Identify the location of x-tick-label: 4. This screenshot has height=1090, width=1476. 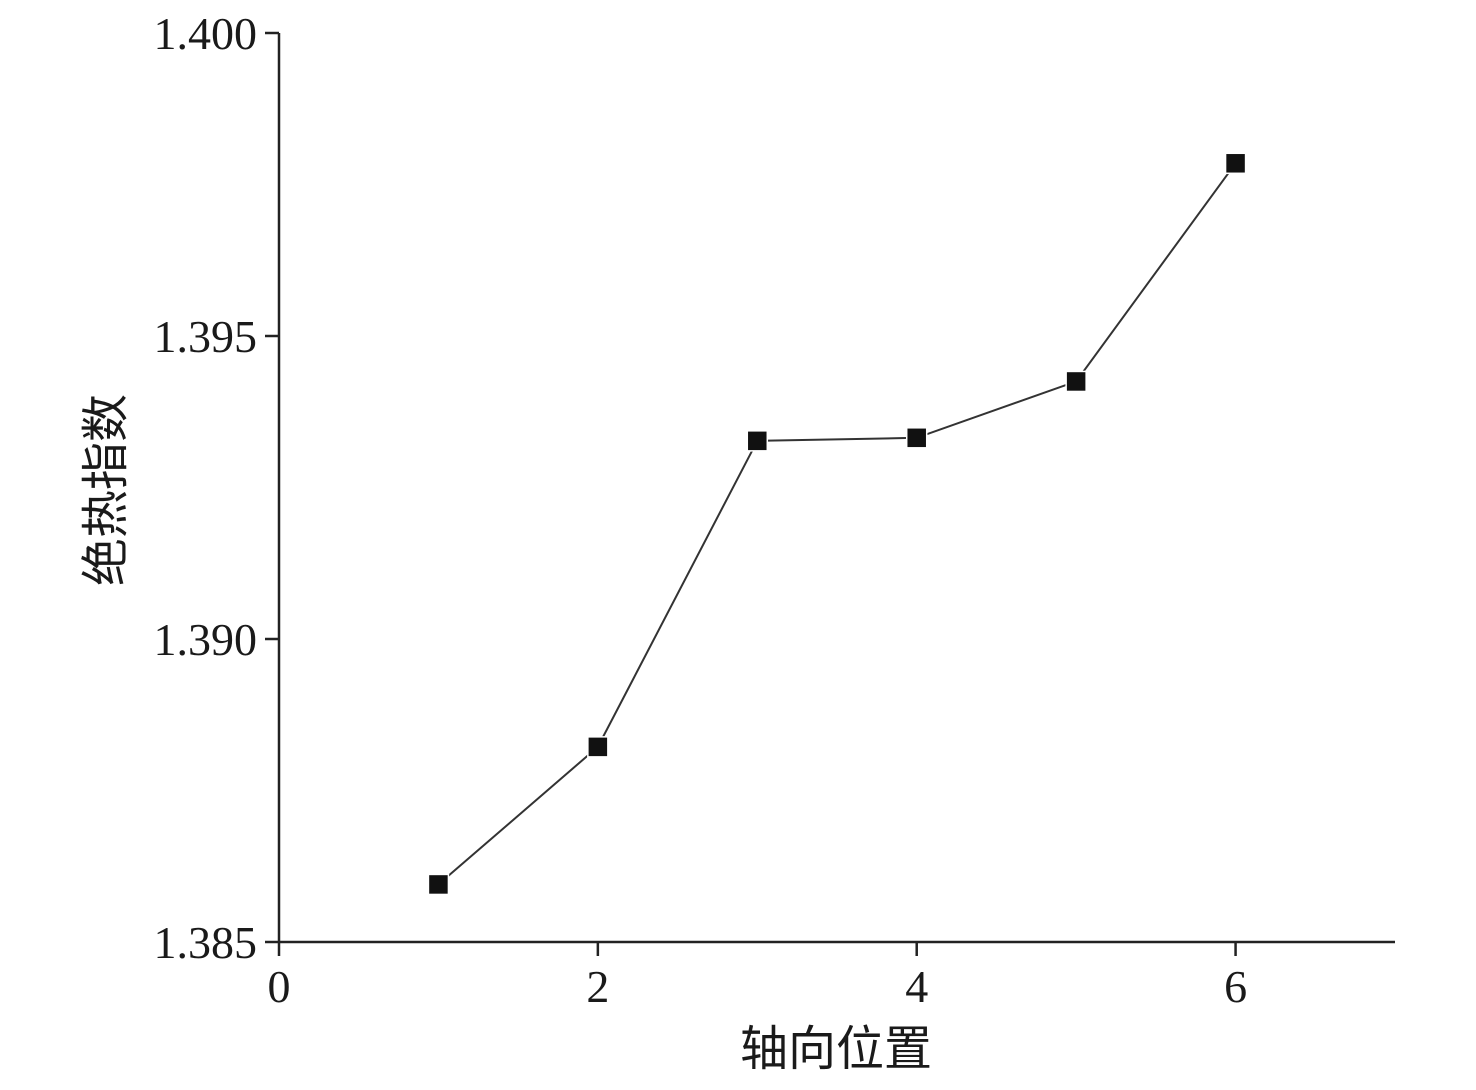
(916, 986).